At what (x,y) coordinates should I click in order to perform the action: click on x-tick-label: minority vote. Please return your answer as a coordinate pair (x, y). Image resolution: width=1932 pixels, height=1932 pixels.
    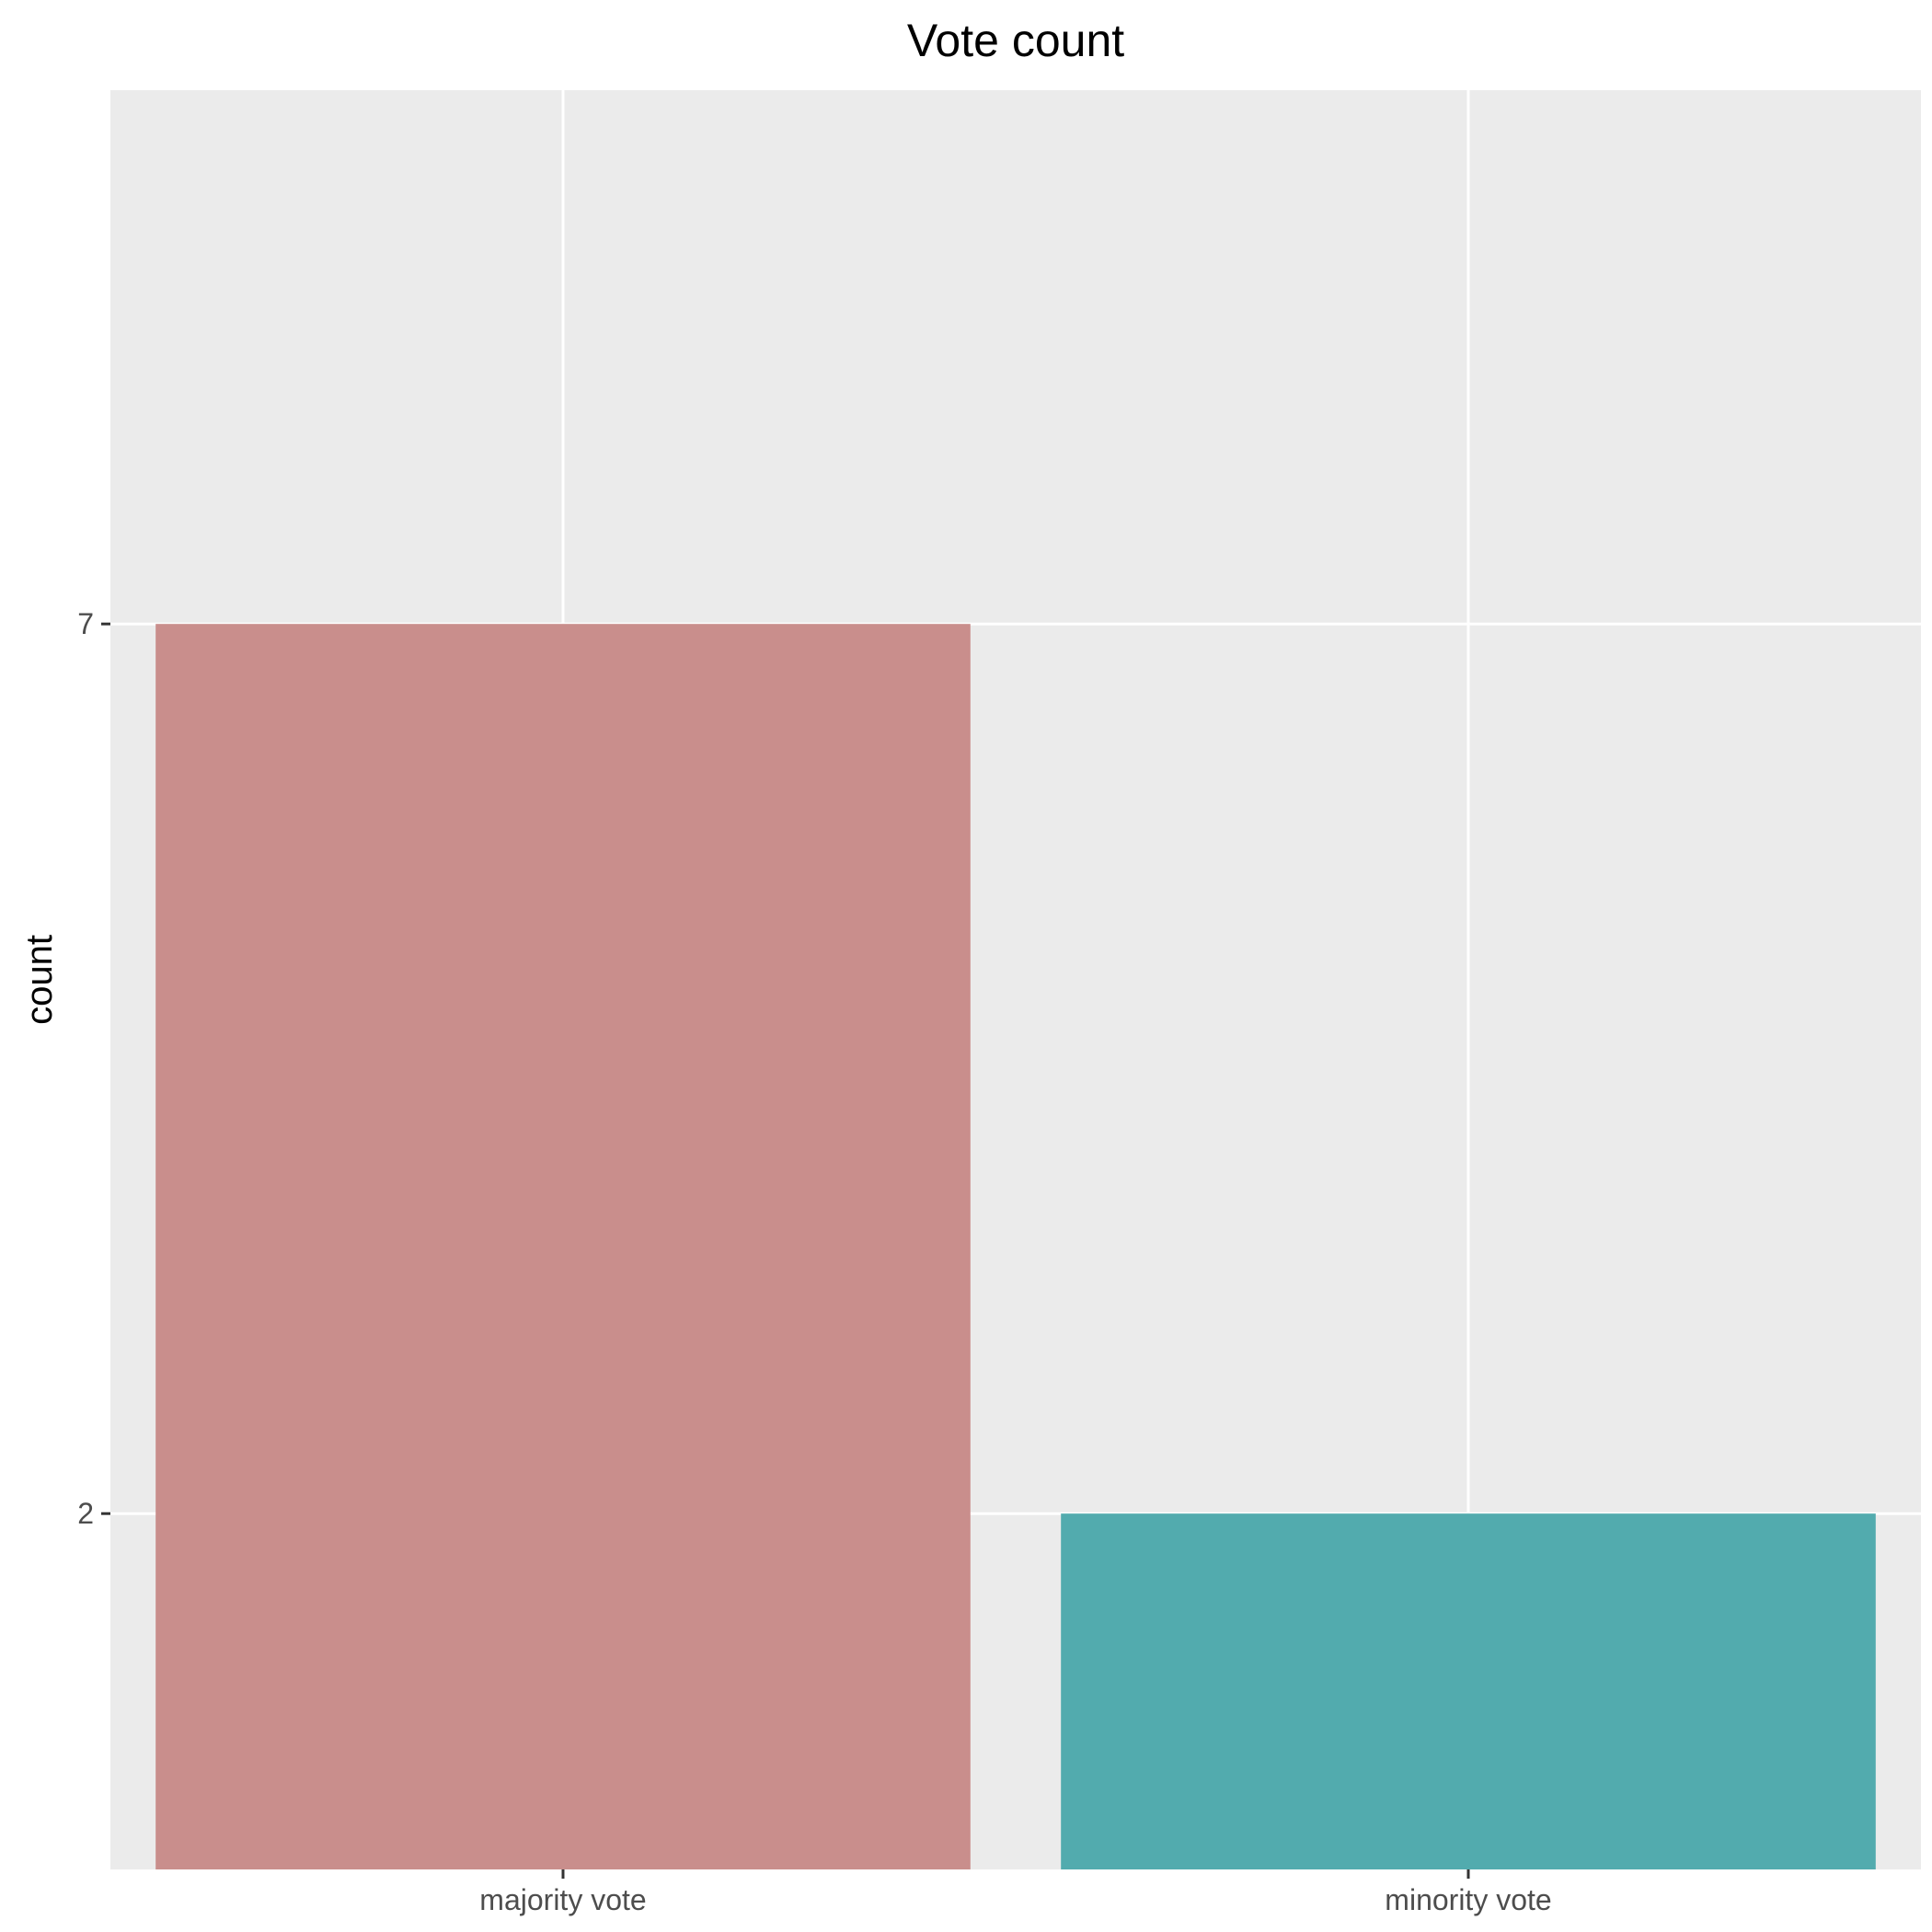
    Looking at the image, I should click on (1468, 1899).